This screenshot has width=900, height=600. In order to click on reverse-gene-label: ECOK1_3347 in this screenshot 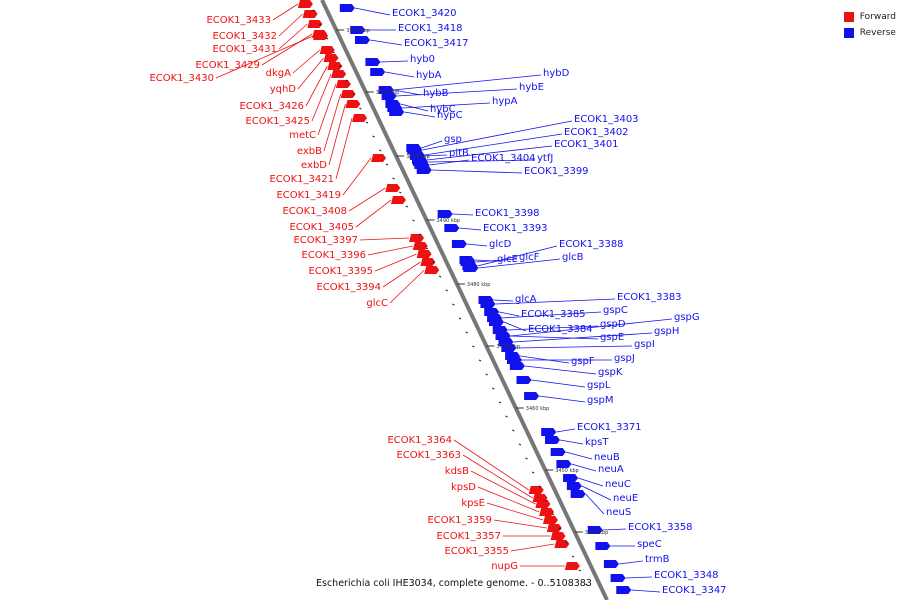, I will do `click(694, 590)`.